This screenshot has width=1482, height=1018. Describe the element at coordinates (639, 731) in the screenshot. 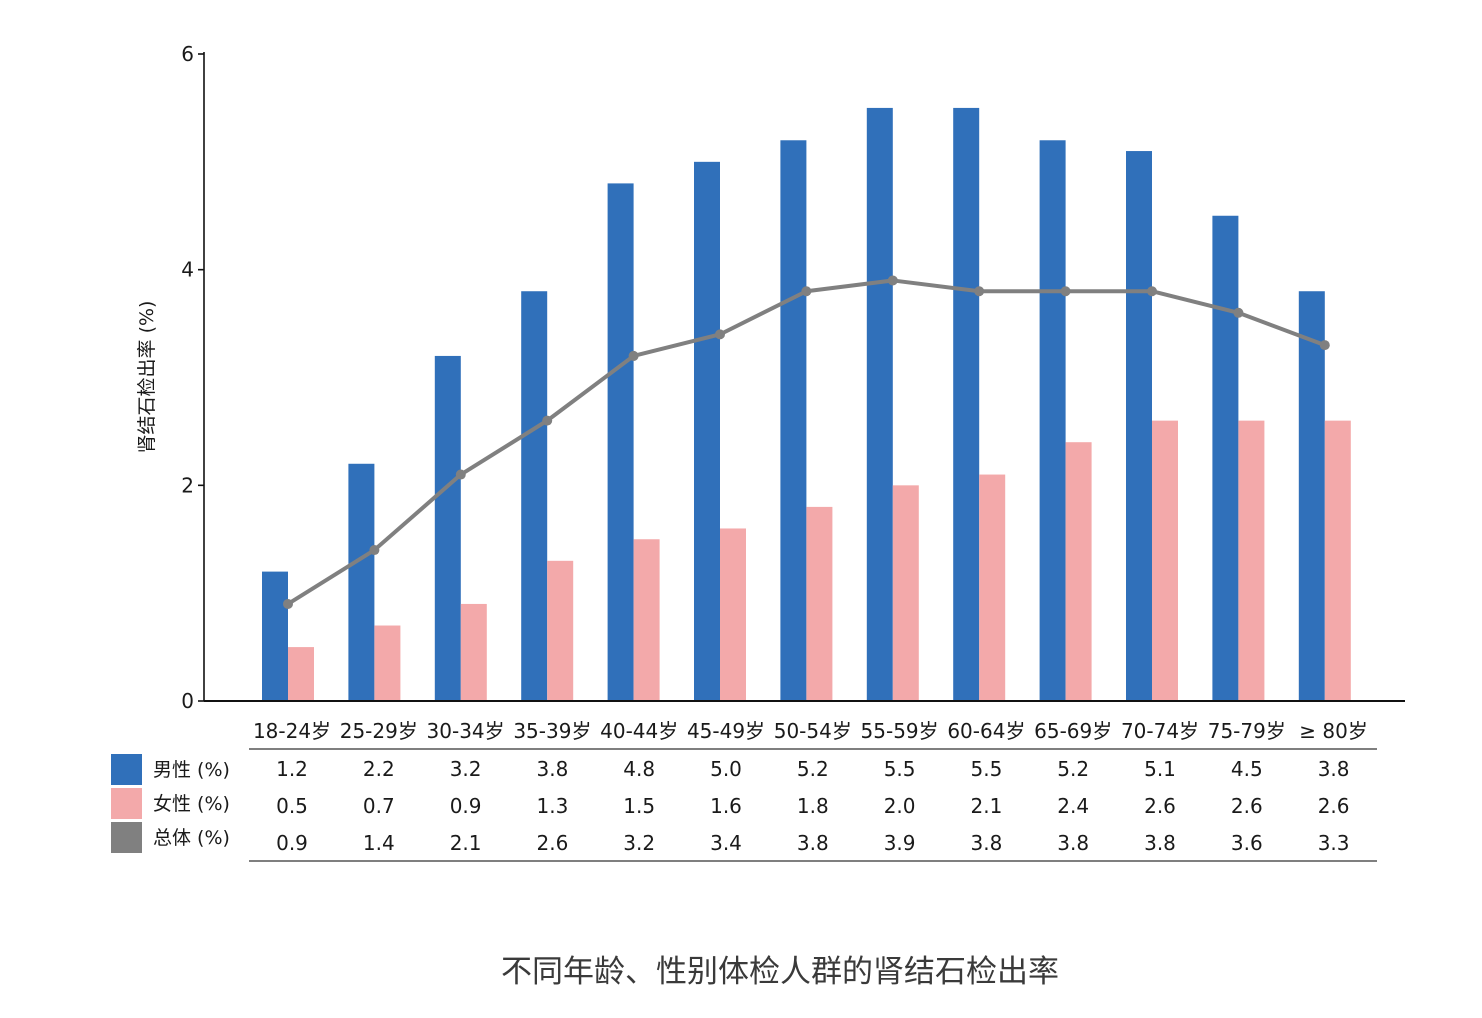

I see `category-label: 40-44岁` at that location.